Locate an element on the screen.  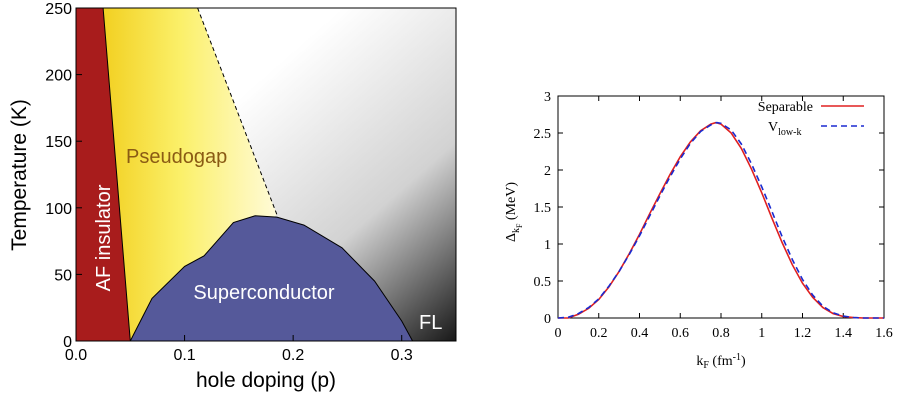
xlabel-k: k is located at coordinates (699, 361).